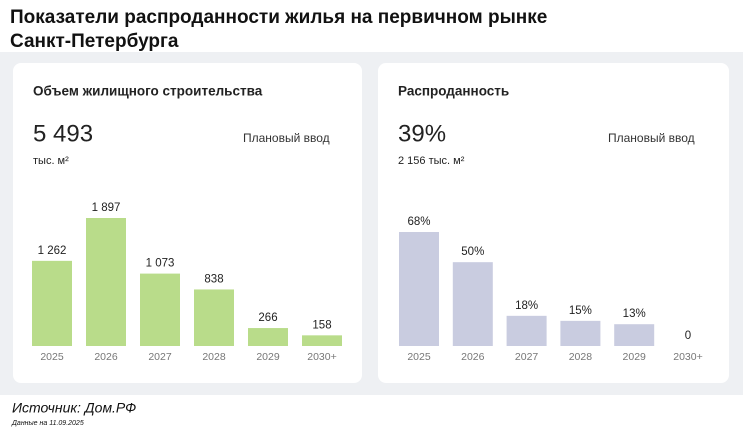 This screenshot has height=431, width=743. Describe the element at coordinates (431, 161) in the screenshot. I see `headline-unit: 2 156 тыс. м²` at that location.